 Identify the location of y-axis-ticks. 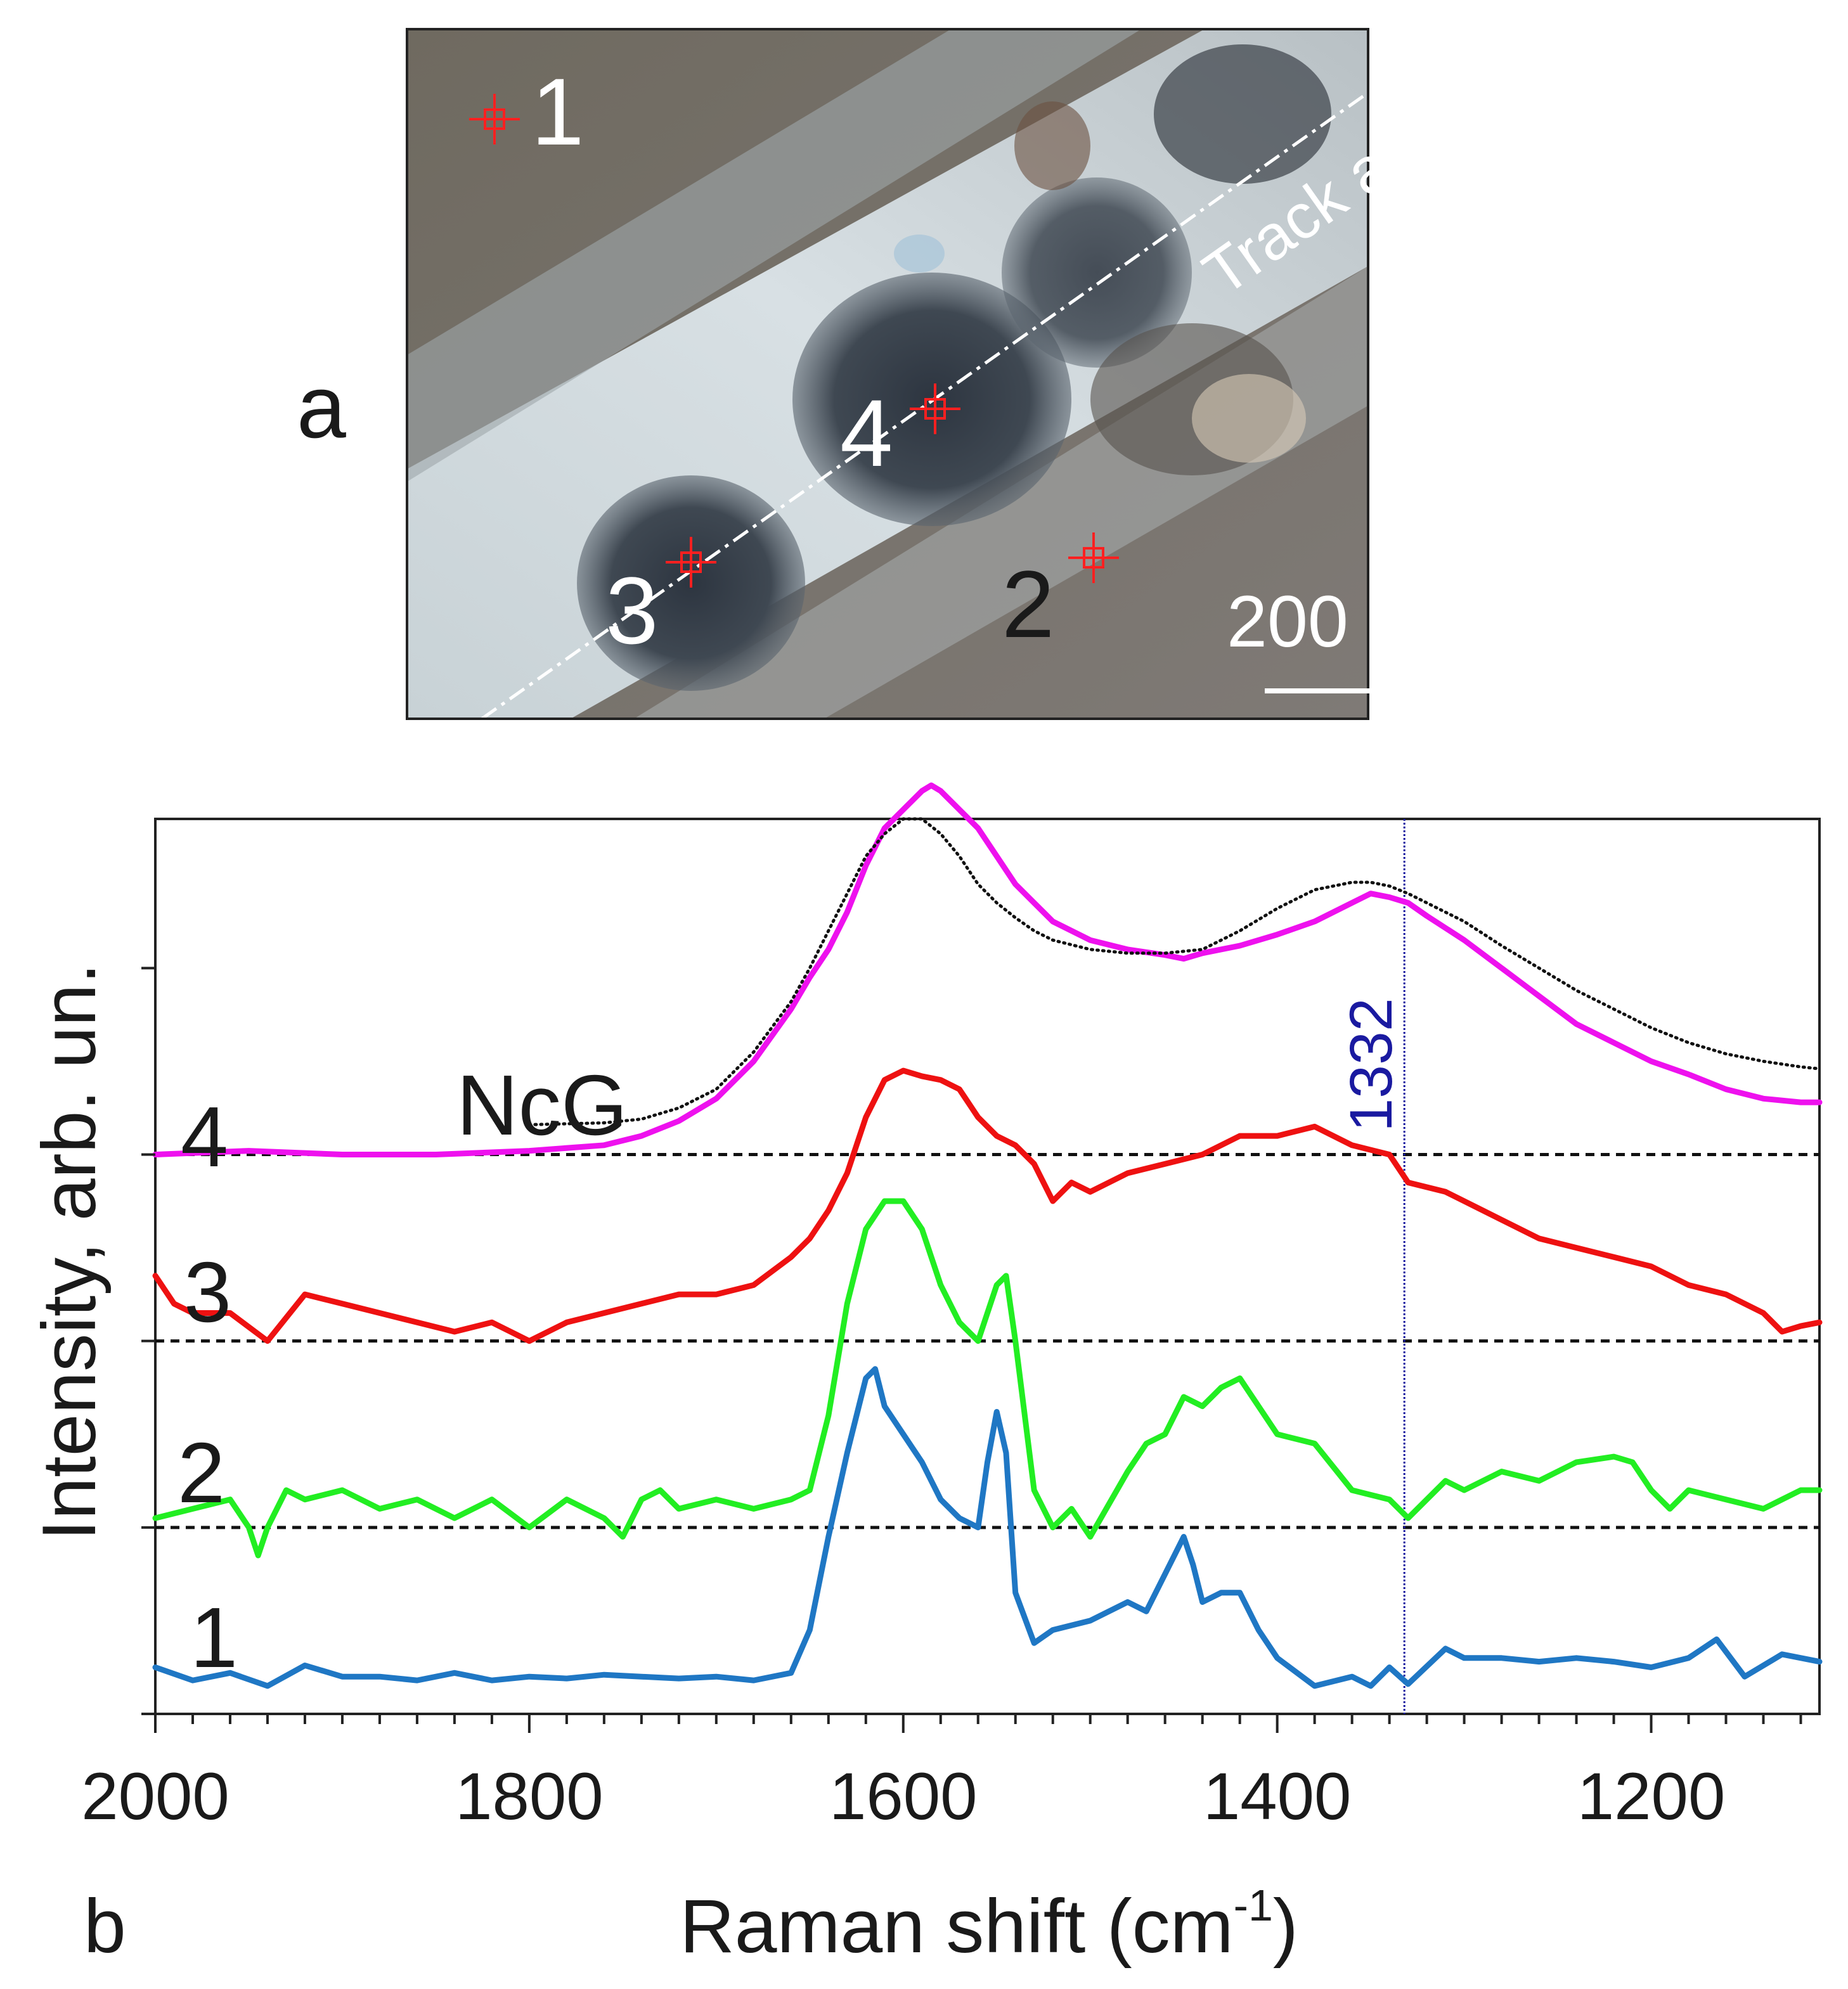
(148, 1341).